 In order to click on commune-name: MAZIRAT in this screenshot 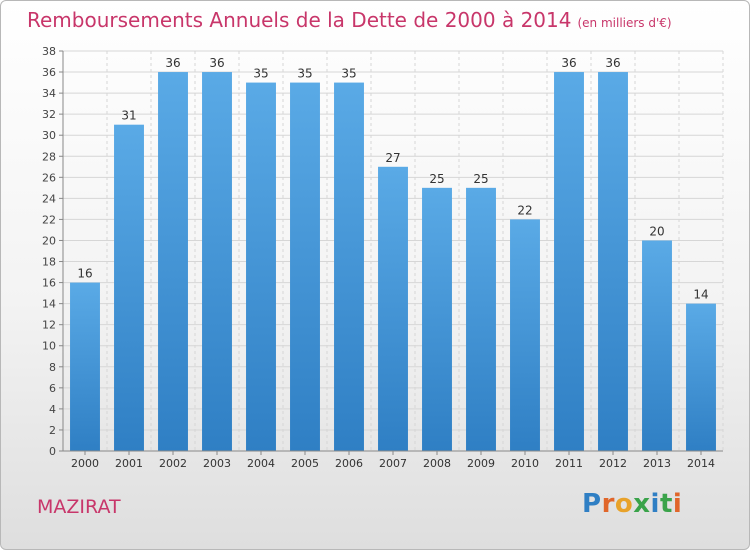, I will do `click(79, 507)`.